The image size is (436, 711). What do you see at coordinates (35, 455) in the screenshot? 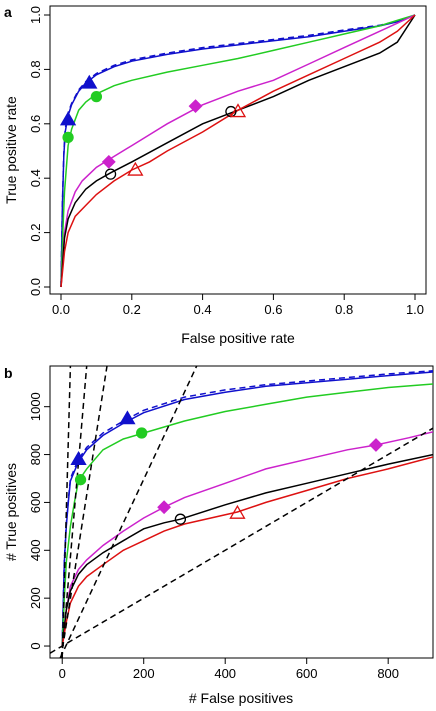
I see `y-tick-label: 800` at bounding box center [35, 455].